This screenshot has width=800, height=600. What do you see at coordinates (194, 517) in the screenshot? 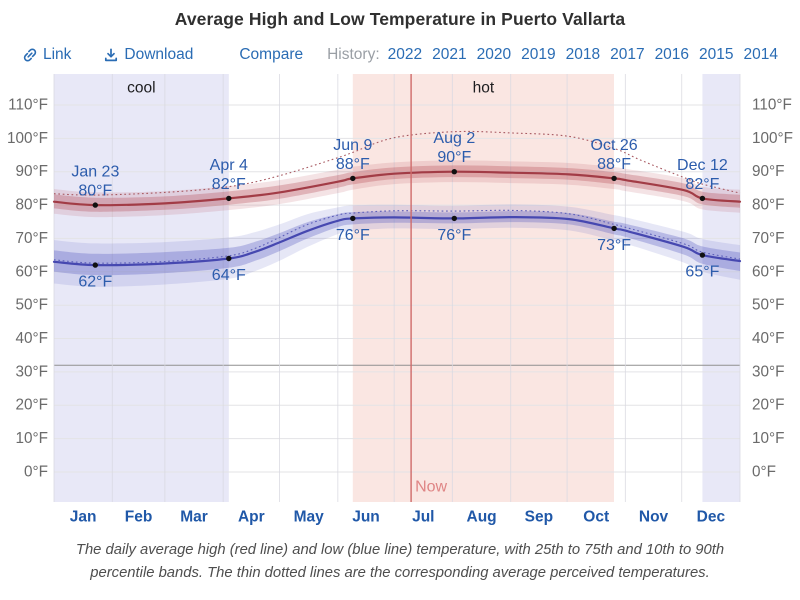
I see `month-label-Mar: Mar` at bounding box center [194, 517].